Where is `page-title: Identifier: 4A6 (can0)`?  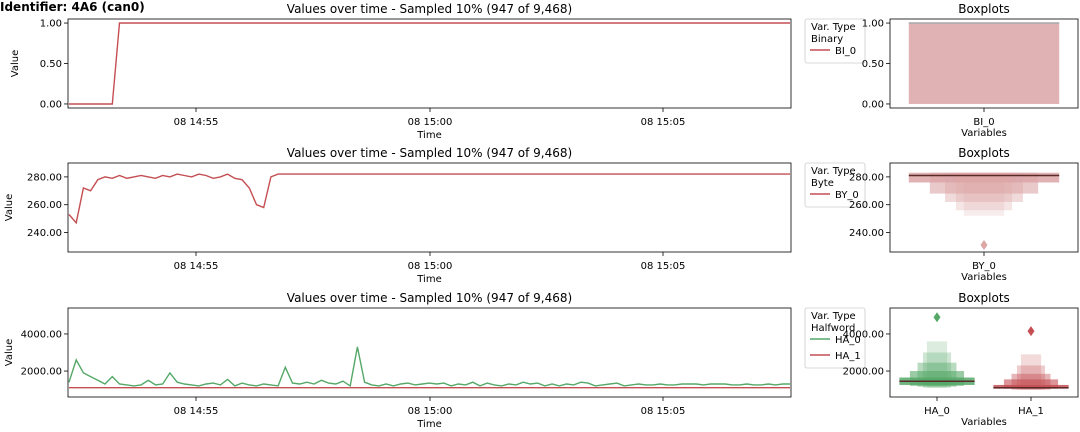
page-title: Identifier: 4A6 (can0) is located at coordinates (72, 7).